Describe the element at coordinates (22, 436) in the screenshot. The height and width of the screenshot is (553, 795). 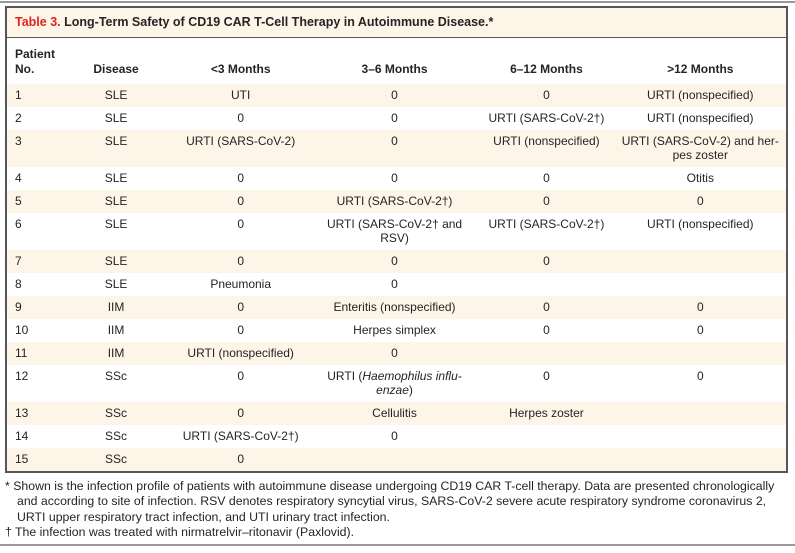
I see `cell-patient-no: 14` at that location.